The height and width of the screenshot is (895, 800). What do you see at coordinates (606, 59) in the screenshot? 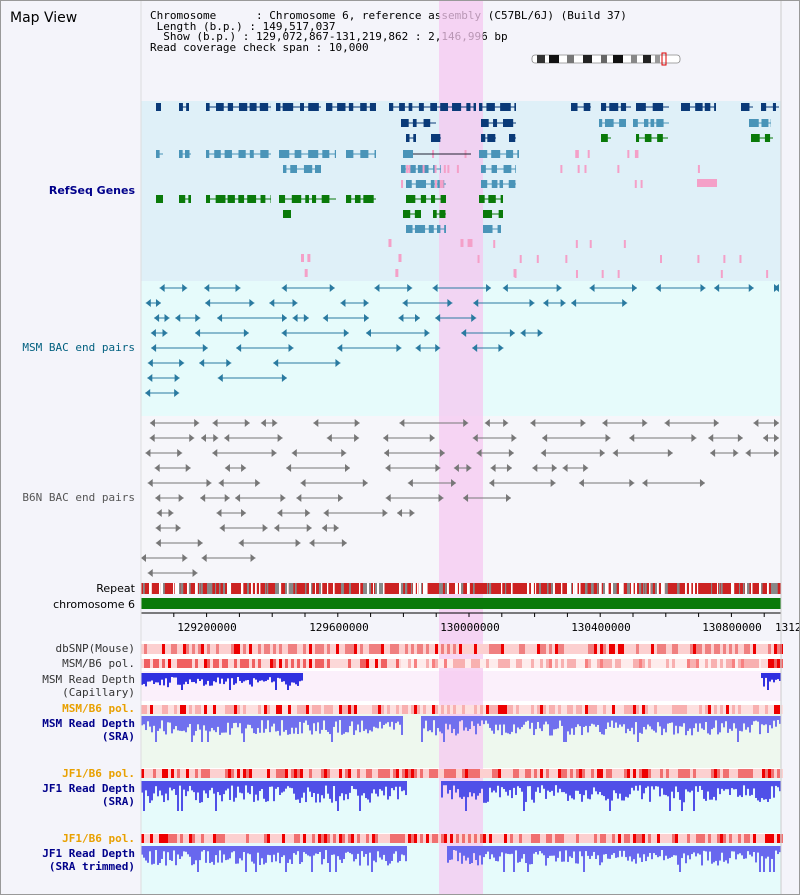
I see `chromosome-ideogram` at bounding box center [606, 59].